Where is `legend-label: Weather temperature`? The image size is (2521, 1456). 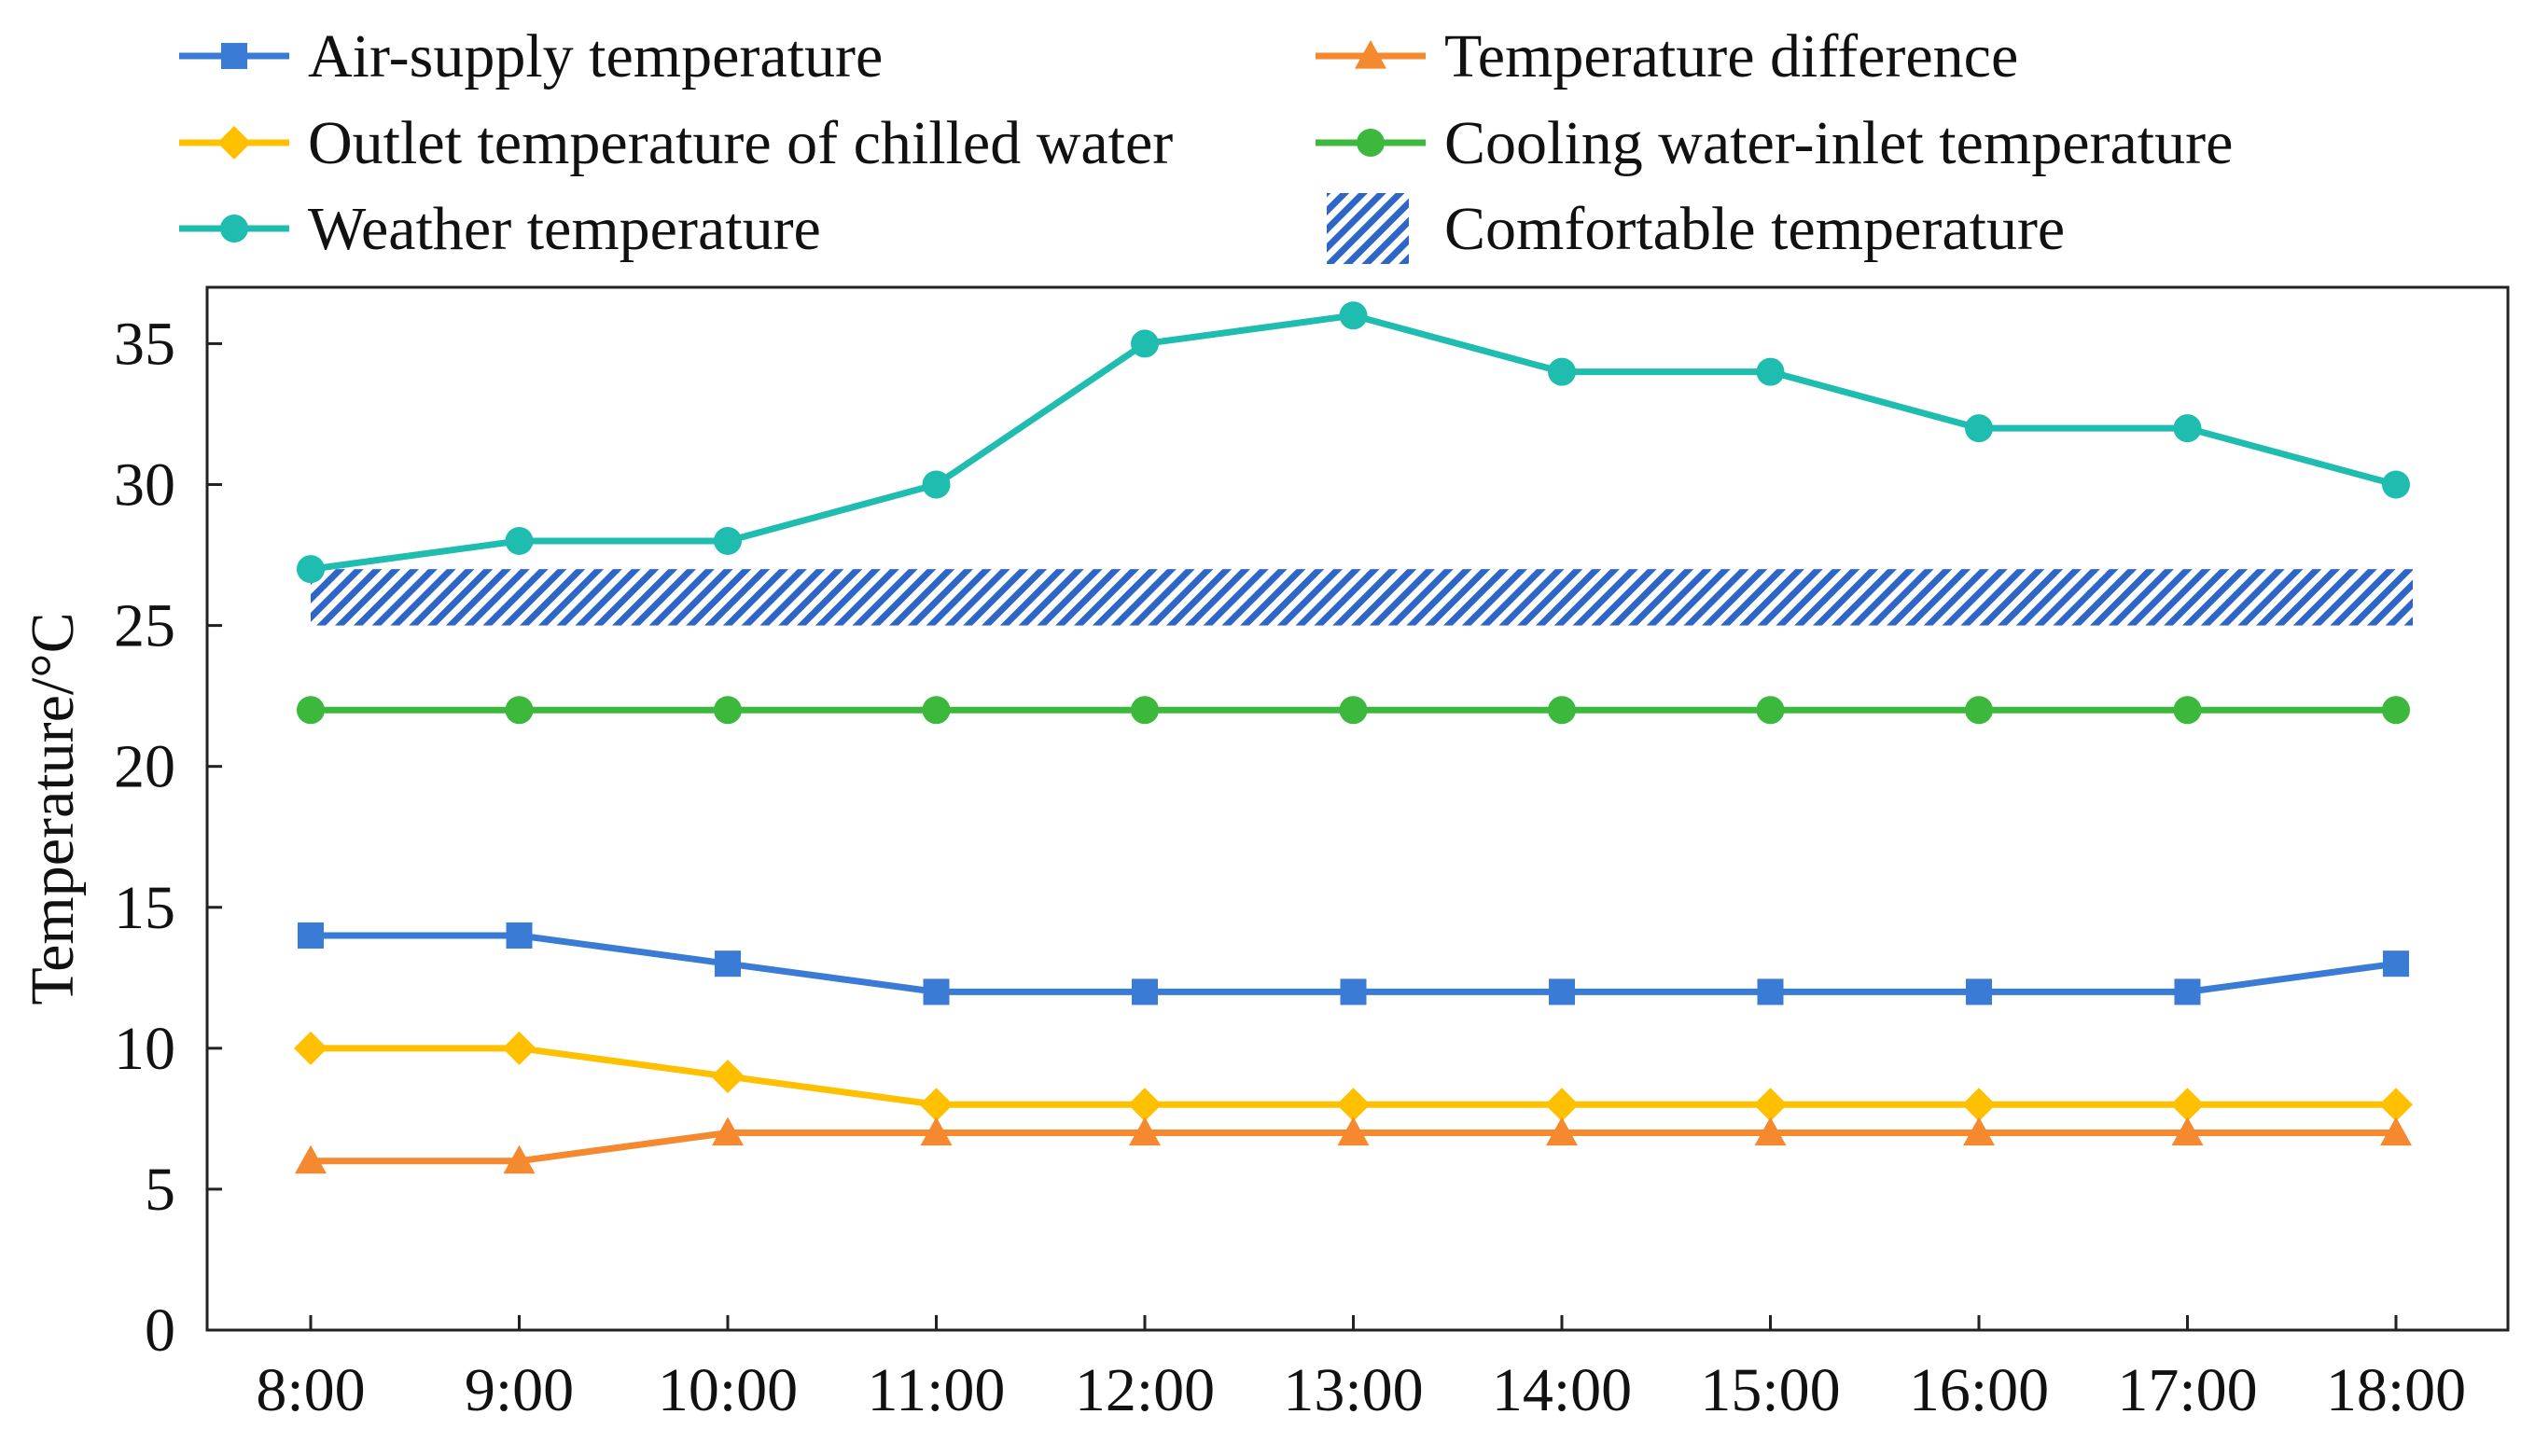
legend-label: Weather temperature is located at coordinates (564, 229).